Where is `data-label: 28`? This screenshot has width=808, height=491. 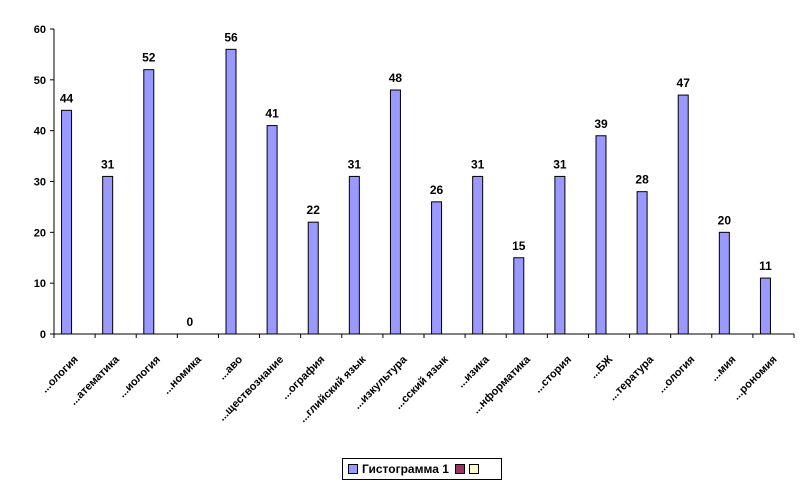 data-label: 28 is located at coordinates (642, 180).